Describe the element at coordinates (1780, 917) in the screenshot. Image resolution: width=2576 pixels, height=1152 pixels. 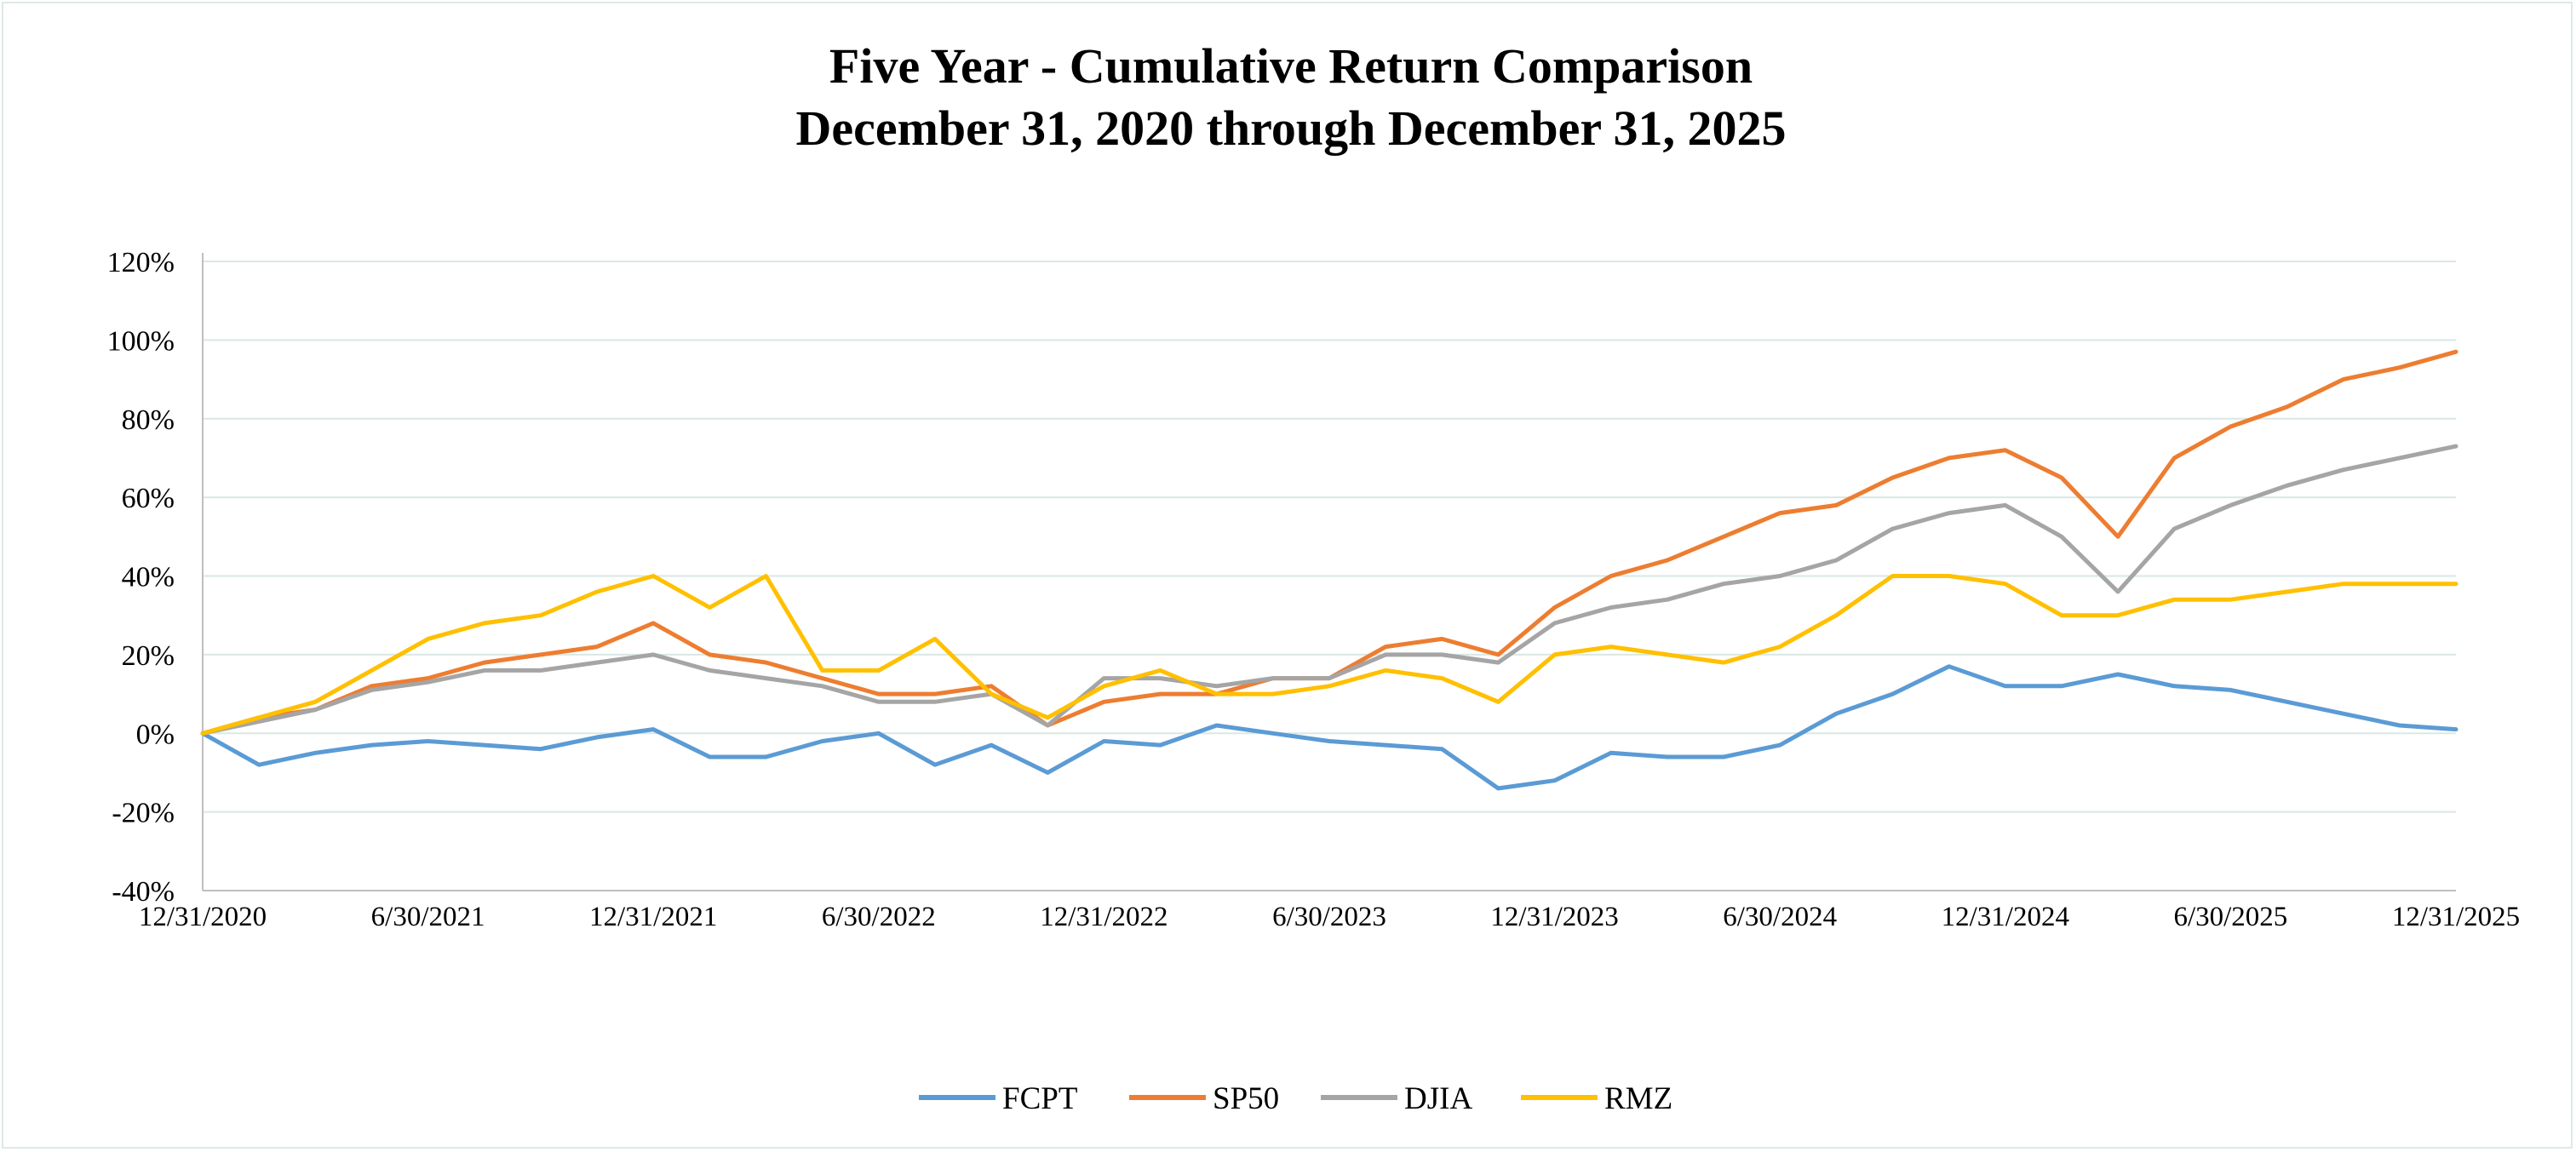
I see `x-tick-label: 6/30/2024` at that location.